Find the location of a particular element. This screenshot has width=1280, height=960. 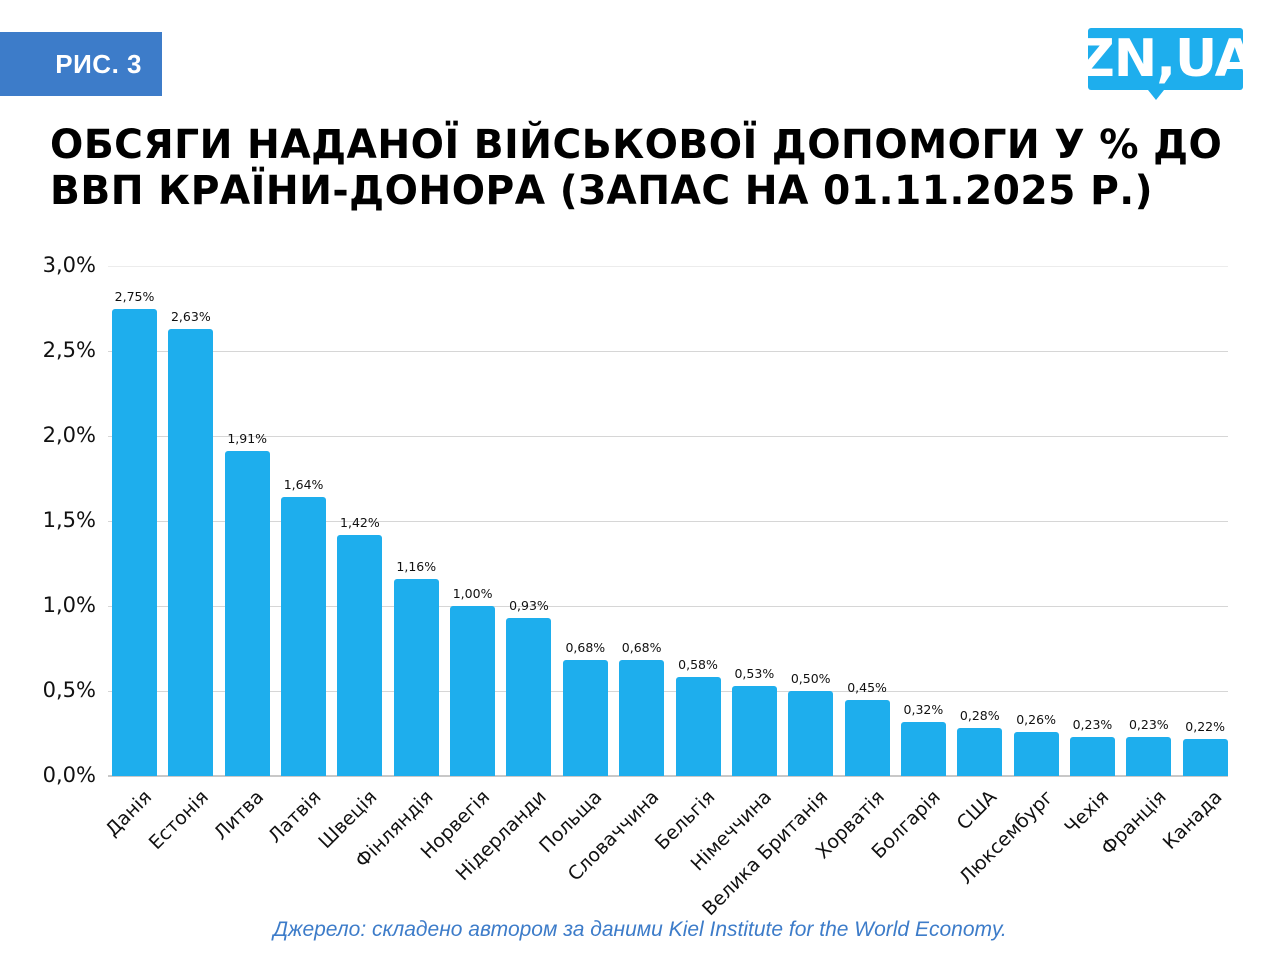

x-axis-category-label: Канада is located at coordinates (1192, 820).